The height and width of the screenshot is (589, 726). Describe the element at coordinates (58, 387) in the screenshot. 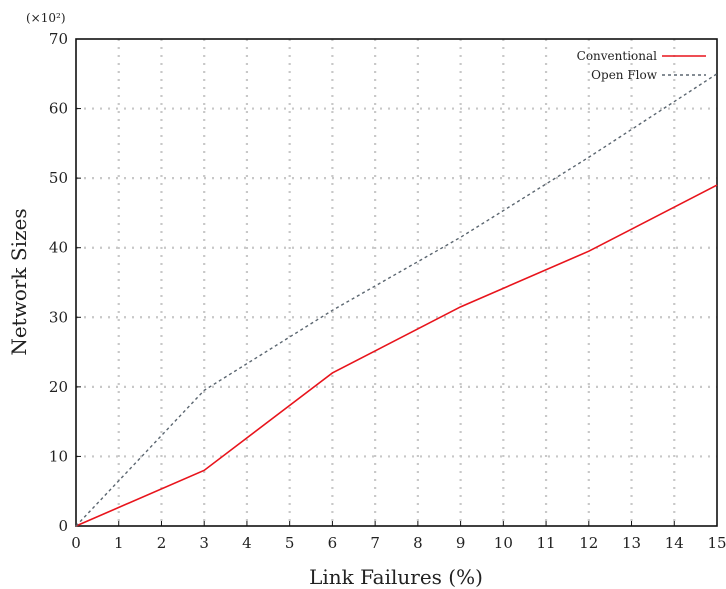

I see `y-tick-label: 20` at that location.